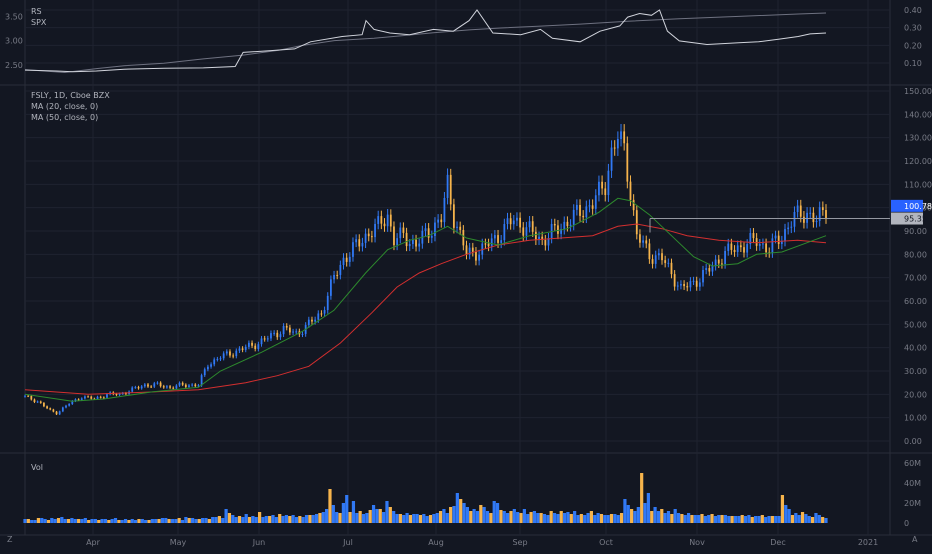 The width and height of the screenshot is (932, 554). What do you see at coordinates (913, 45) in the screenshot?
I see `rs-right-tick: 0.20` at bounding box center [913, 45].